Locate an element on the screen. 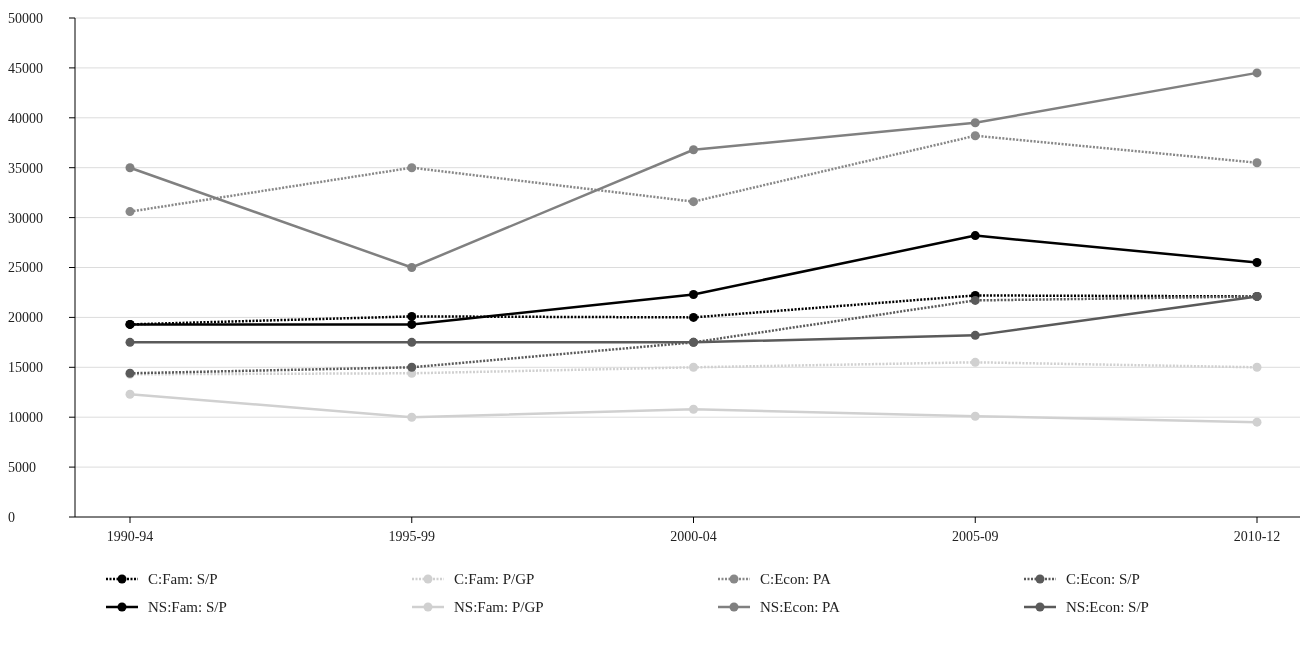 Image resolution: width=1300 pixels, height=653 pixels. y-tick-label: 5000 is located at coordinates (22, 467).